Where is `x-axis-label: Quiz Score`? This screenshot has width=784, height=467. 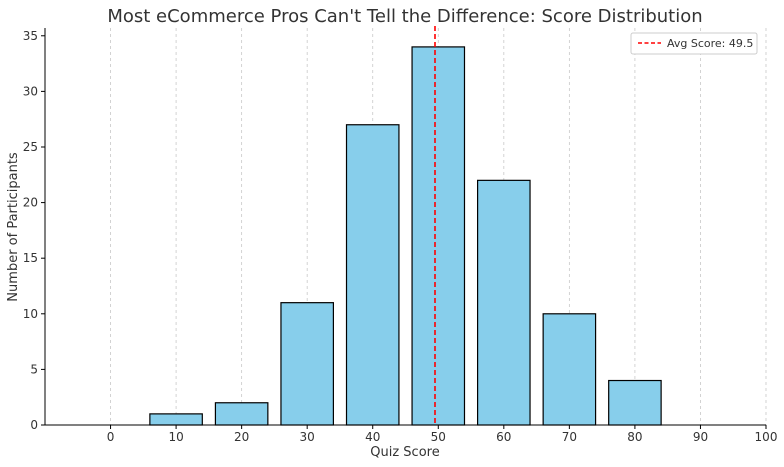 x-axis-label: Quiz Score is located at coordinates (404, 452).